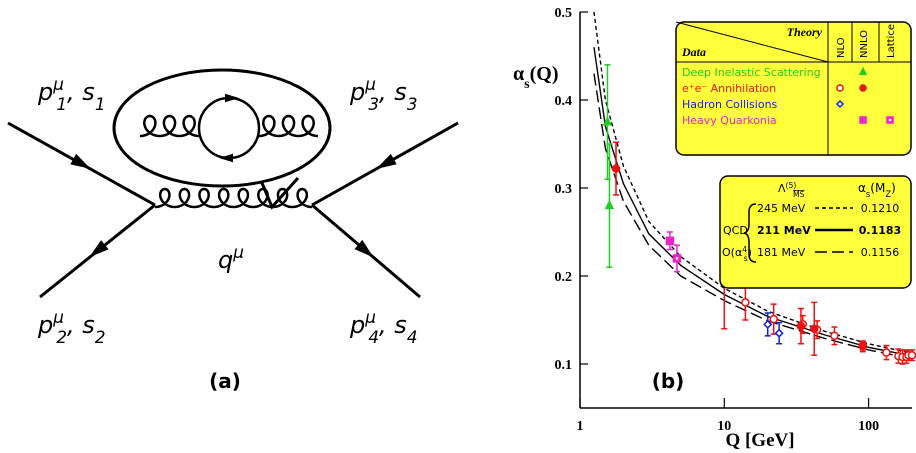 The width and height of the screenshot is (916, 453). Describe the element at coordinates (864, 44) in the screenshot. I see `legend-column: NNLO` at that location.